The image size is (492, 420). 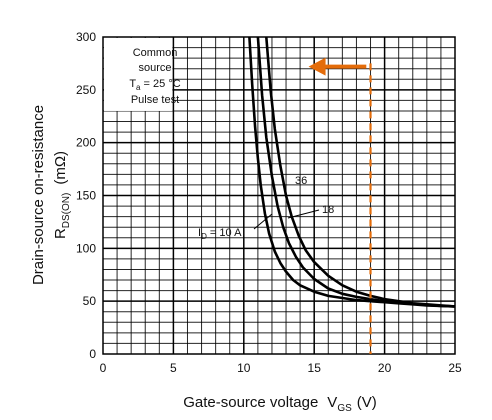 I want to click on x-tick-label: 25, so click(x=455, y=368).